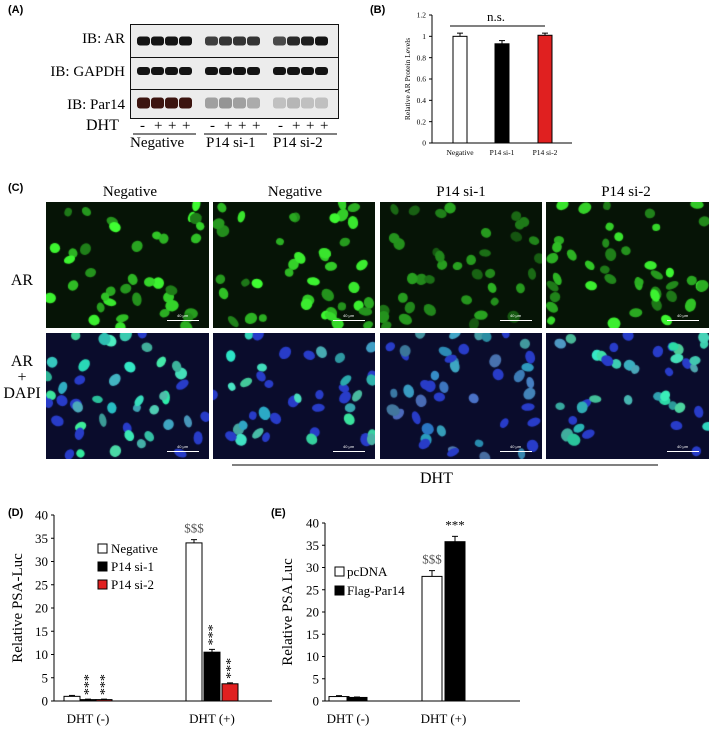 The image size is (709, 732). What do you see at coordinates (545, 152) in the screenshot?
I see `chart-b-xtick-label: P14 si-2` at bounding box center [545, 152].